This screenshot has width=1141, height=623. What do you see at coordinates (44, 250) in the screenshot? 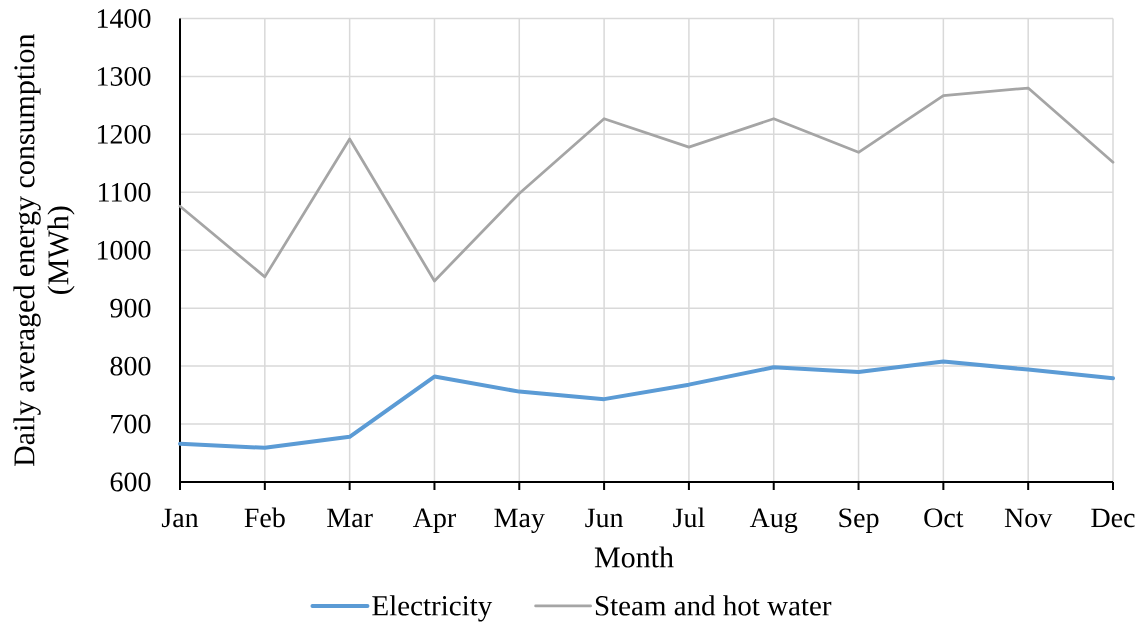
I see `y-axis-title: Daily averaged energy consumption (MWh)` at bounding box center [44, 250].